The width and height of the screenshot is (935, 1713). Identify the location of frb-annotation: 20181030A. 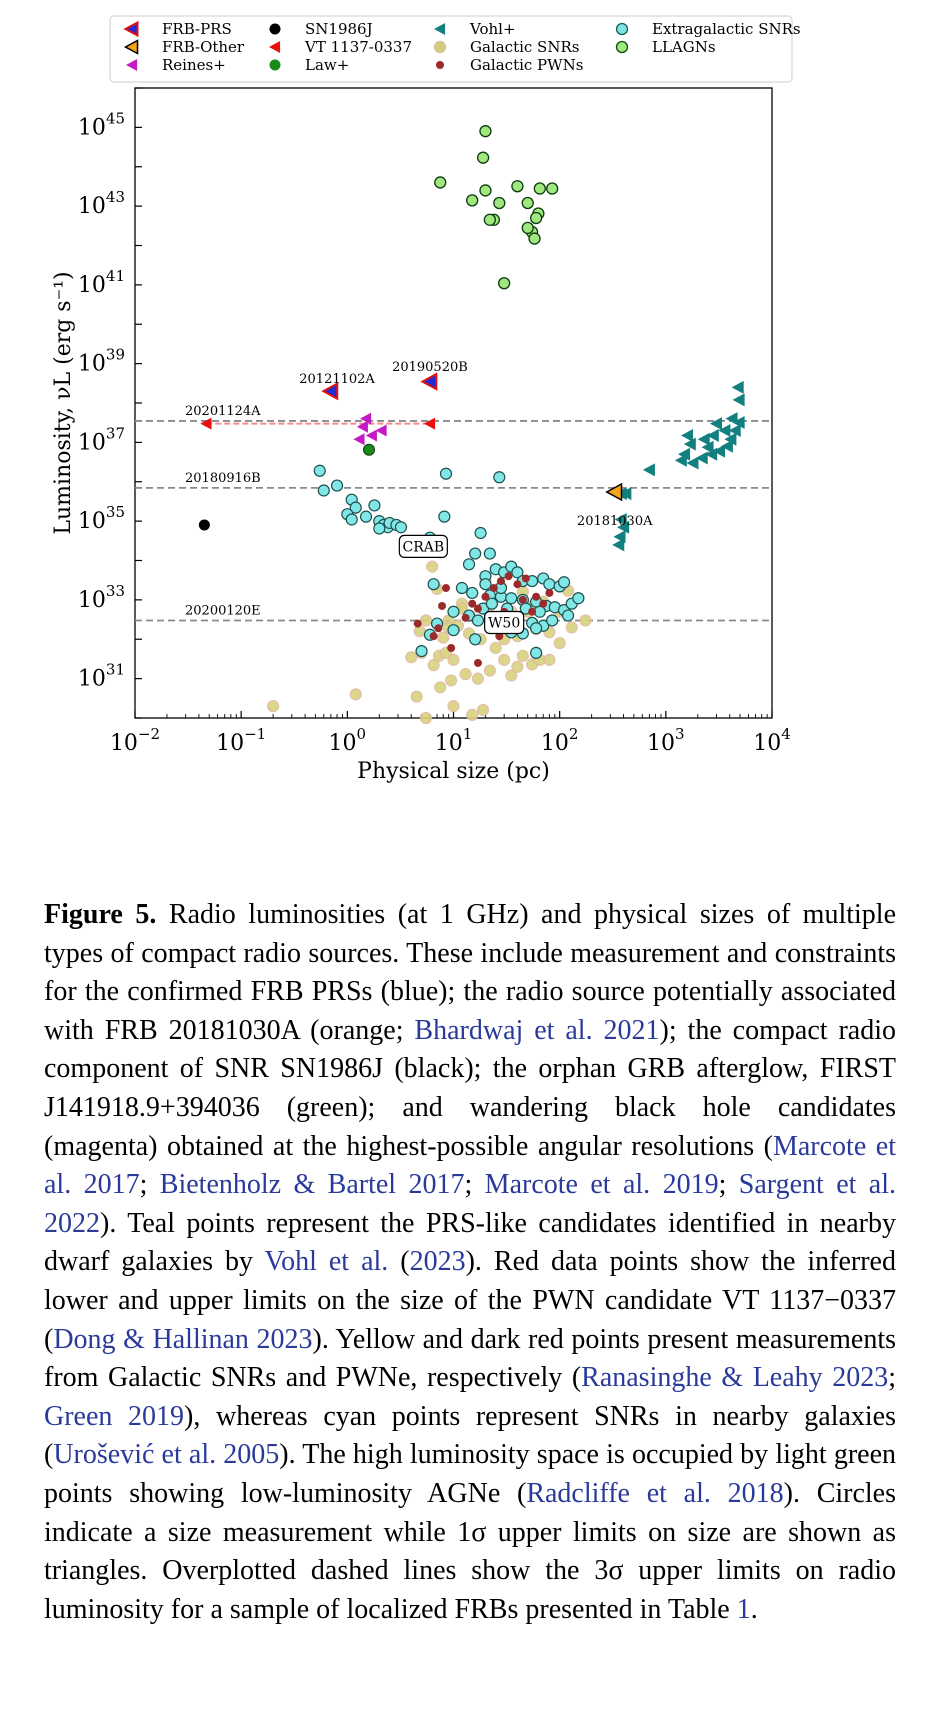
(615, 521).